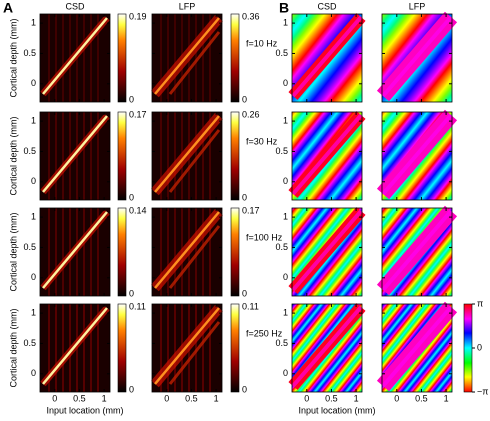 The height and width of the screenshot is (421, 490). Describe the element at coordinates (264, 333) in the screenshot. I see `frequency-label: f=250 Hz` at that location.